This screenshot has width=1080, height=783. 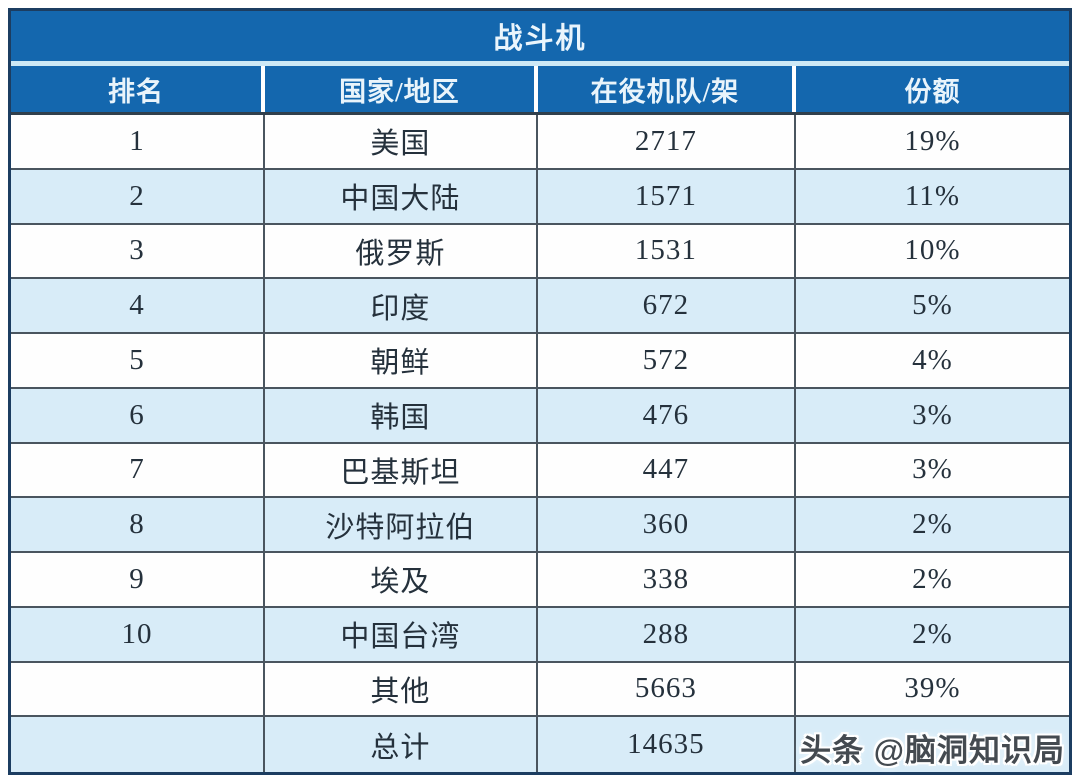 I want to click on table-row: 10 中国台湾 288 2%, so click(x=540, y=635).